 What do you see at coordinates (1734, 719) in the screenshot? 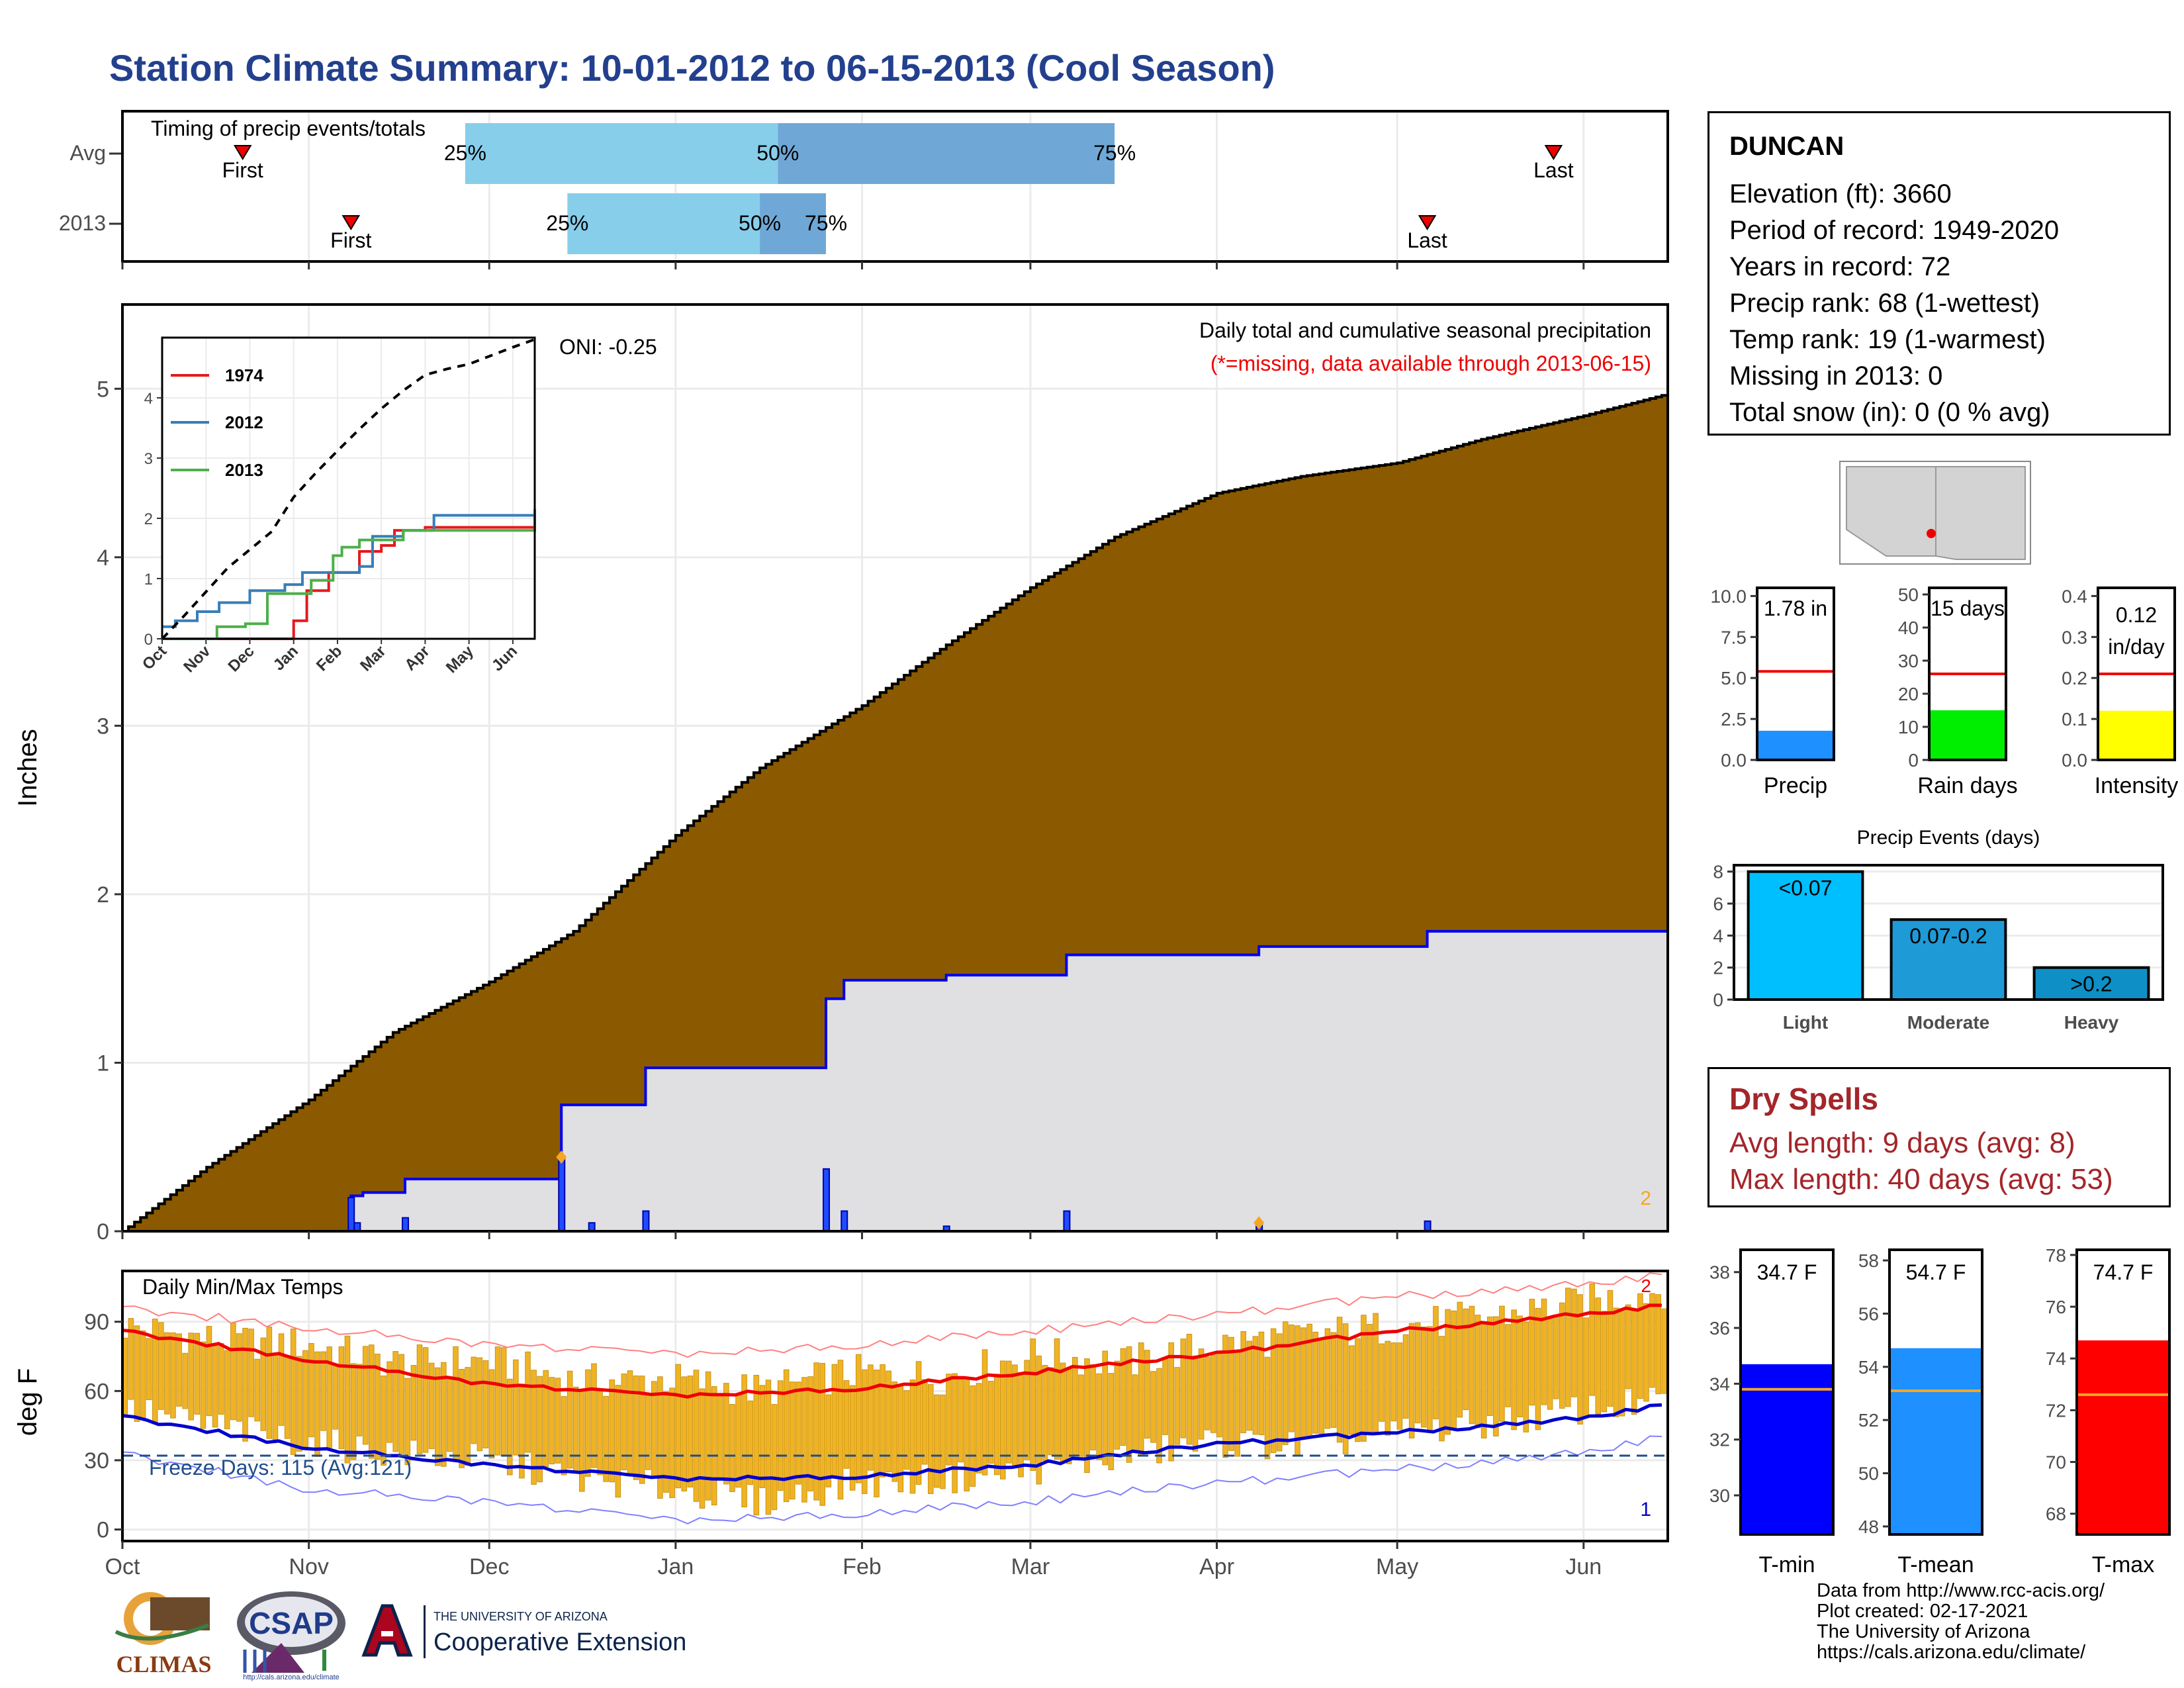
I see `gauge-y-tick-label: 2.5` at bounding box center [1734, 719].